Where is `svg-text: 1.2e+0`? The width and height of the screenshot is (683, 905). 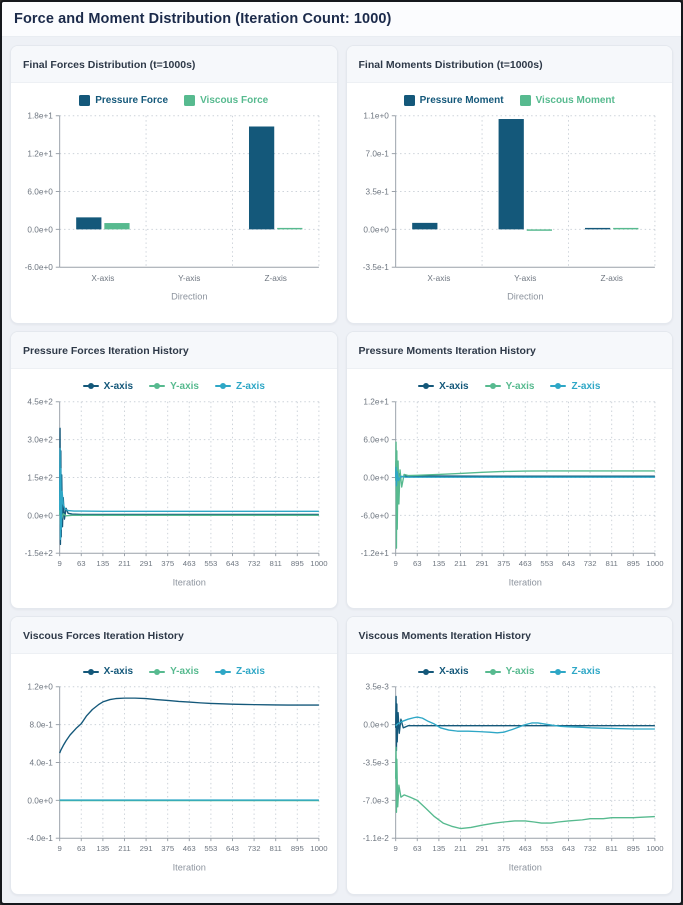 svg-text: 1.2e+0 is located at coordinates (40, 687).